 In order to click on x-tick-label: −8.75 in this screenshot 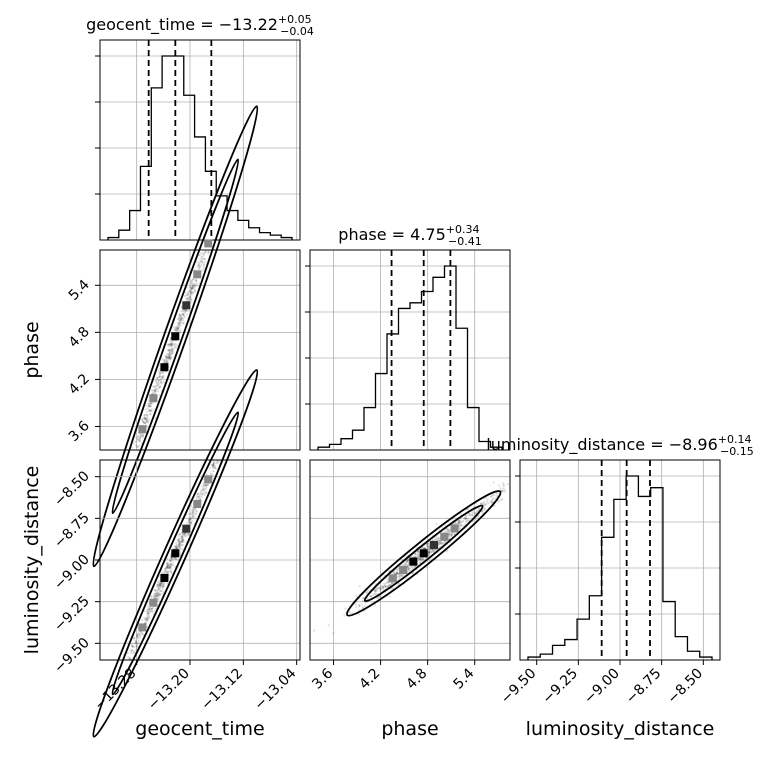, I will do `click(644, 687)`.